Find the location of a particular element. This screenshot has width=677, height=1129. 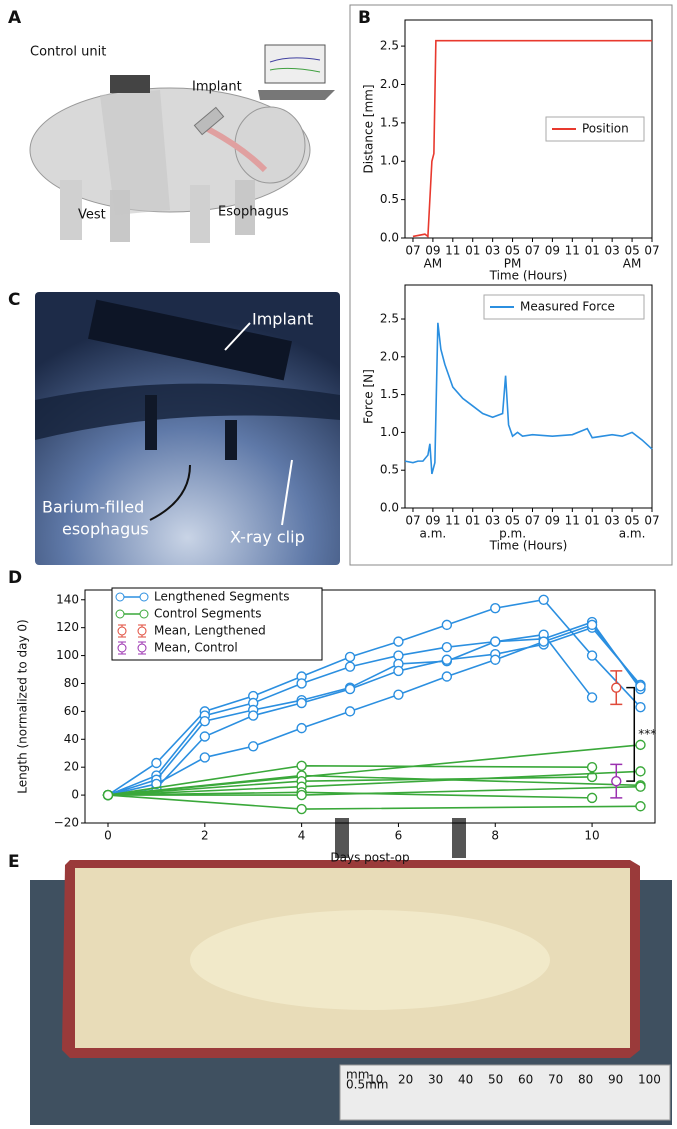

pig-illustration: Control unit Implant Vest Esophagus is located at coordinates (182, 143).